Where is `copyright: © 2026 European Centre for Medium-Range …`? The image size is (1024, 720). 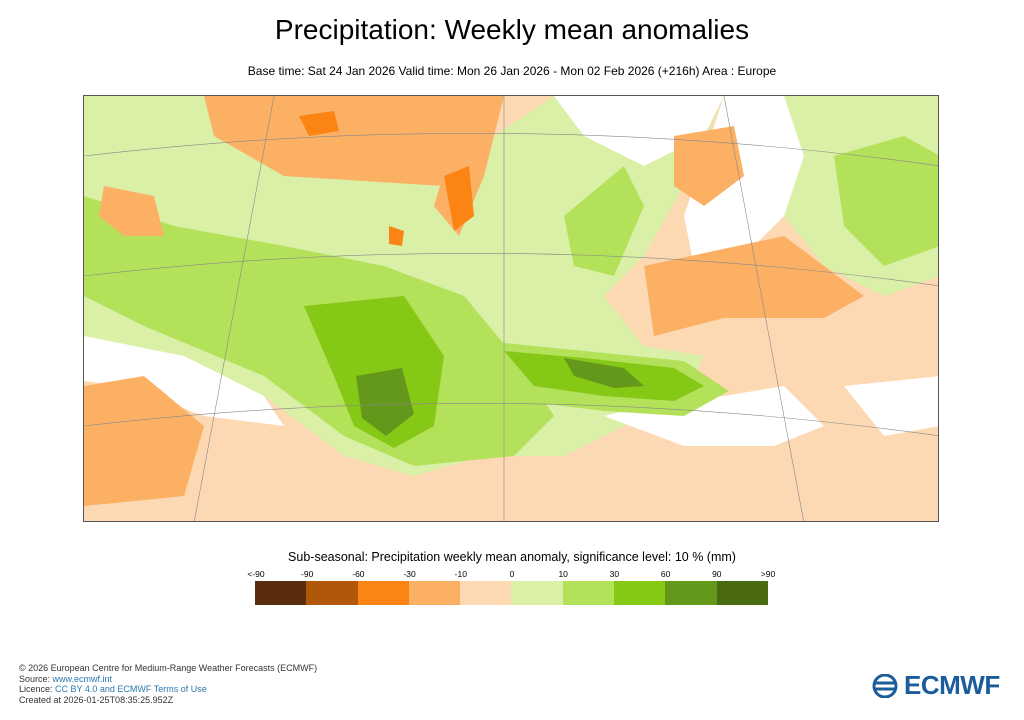
copyright: © 2026 European Centre for Medium-Range … is located at coordinates (168, 668).